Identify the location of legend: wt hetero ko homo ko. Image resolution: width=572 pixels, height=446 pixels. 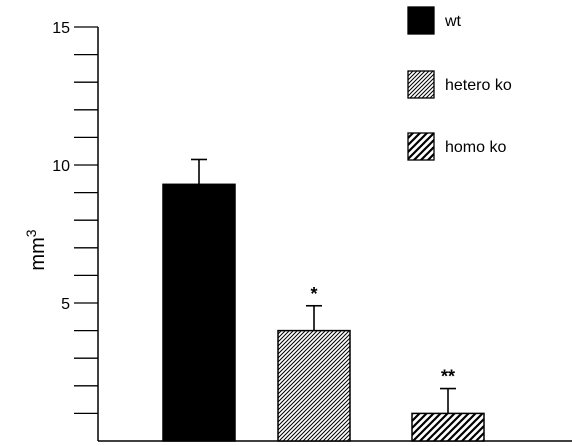
(459, 83).